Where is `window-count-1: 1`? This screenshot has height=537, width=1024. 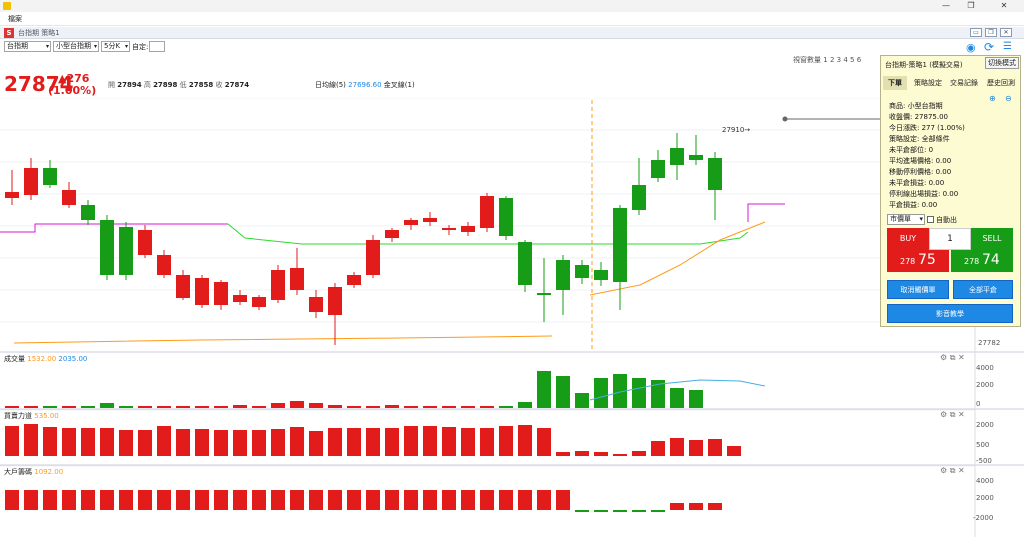
window-count-1: 1 is located at coordinates (825, 60).